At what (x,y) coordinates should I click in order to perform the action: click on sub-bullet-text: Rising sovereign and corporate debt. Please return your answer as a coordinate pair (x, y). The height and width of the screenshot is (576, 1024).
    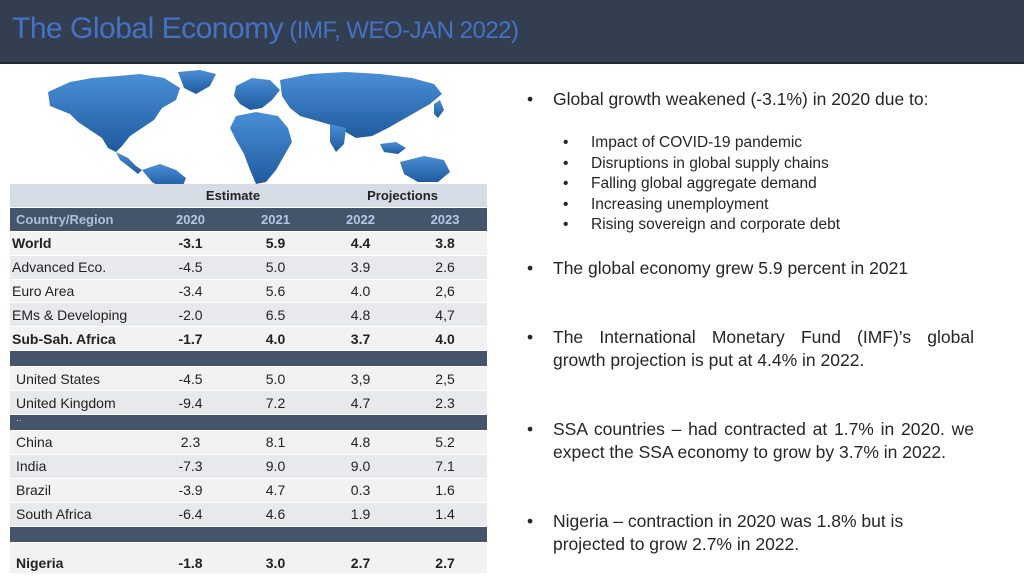
    Looking at the image, I should click on (716, 224).